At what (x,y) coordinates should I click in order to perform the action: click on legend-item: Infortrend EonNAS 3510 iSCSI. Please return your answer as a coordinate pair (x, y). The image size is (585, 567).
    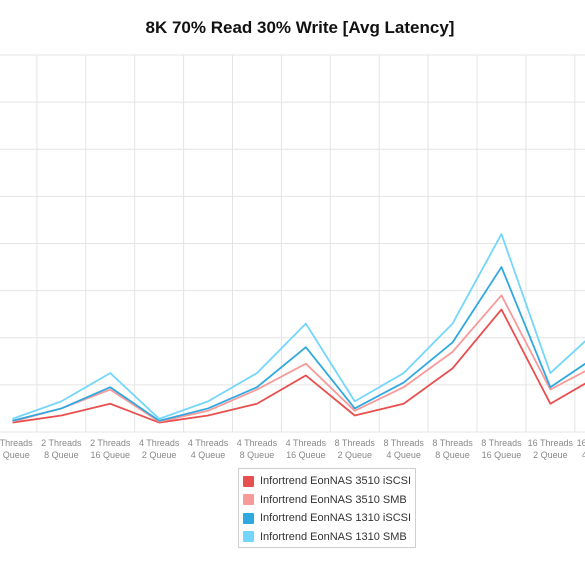
    Looking at the image, I should click on (329, 481).